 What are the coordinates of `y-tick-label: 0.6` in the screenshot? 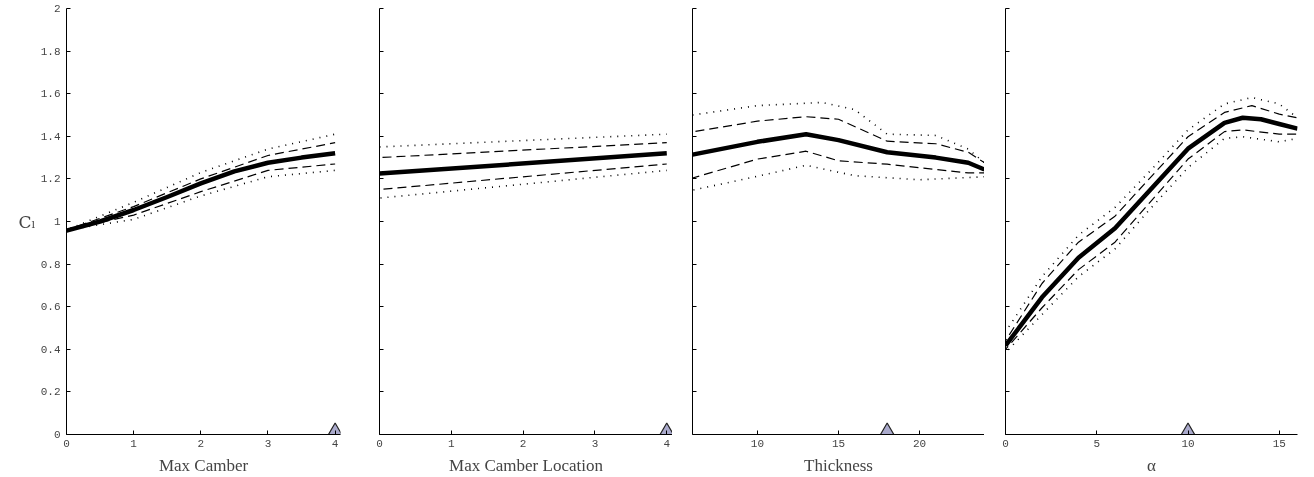 It's located at (50, 307).